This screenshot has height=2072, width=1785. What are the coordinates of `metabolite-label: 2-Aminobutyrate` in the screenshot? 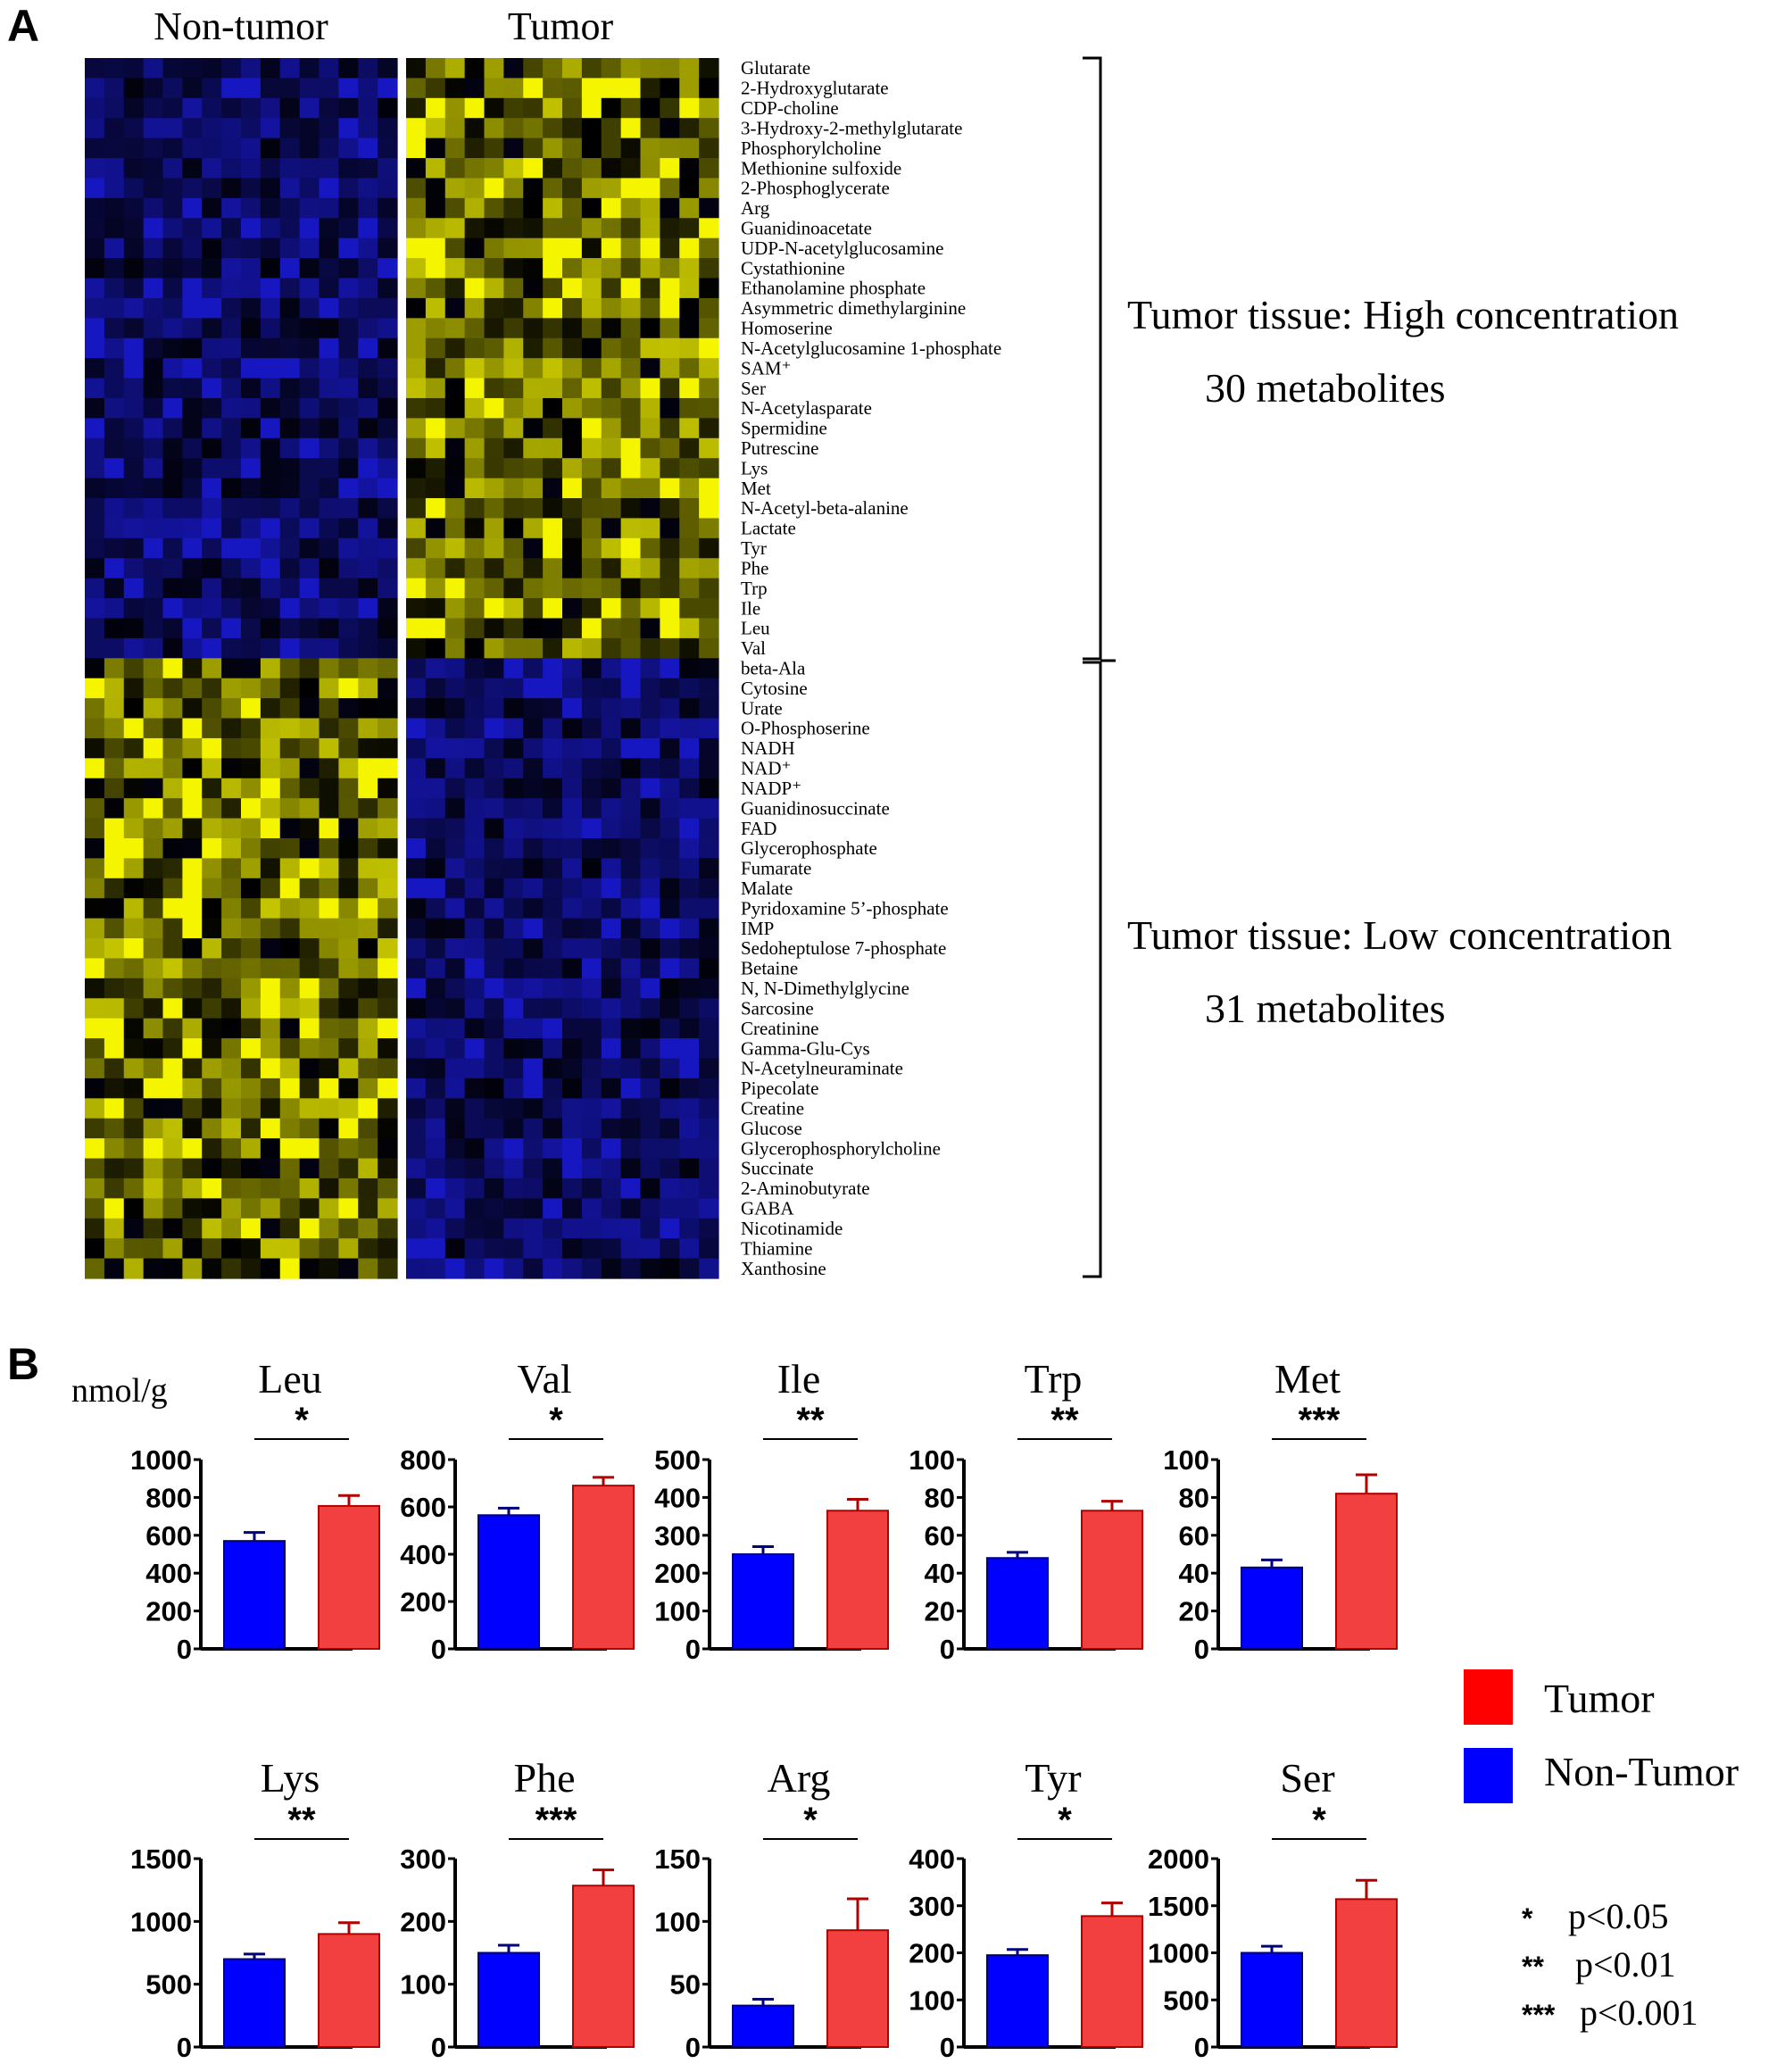 It's located at (805, 1188).